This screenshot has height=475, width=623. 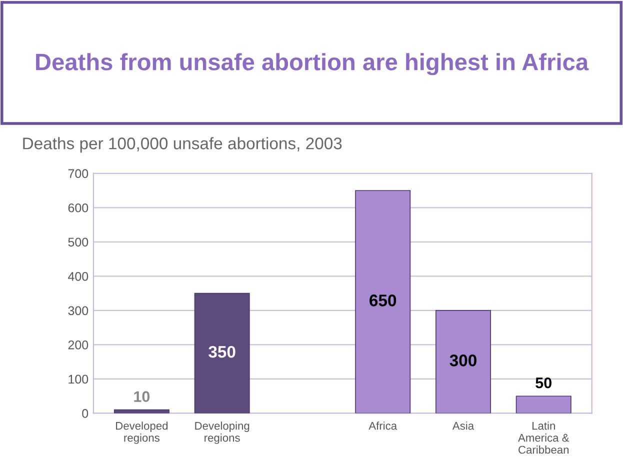 I want to click on x-tick-label: Developing regions, so click(x=222, y=433).